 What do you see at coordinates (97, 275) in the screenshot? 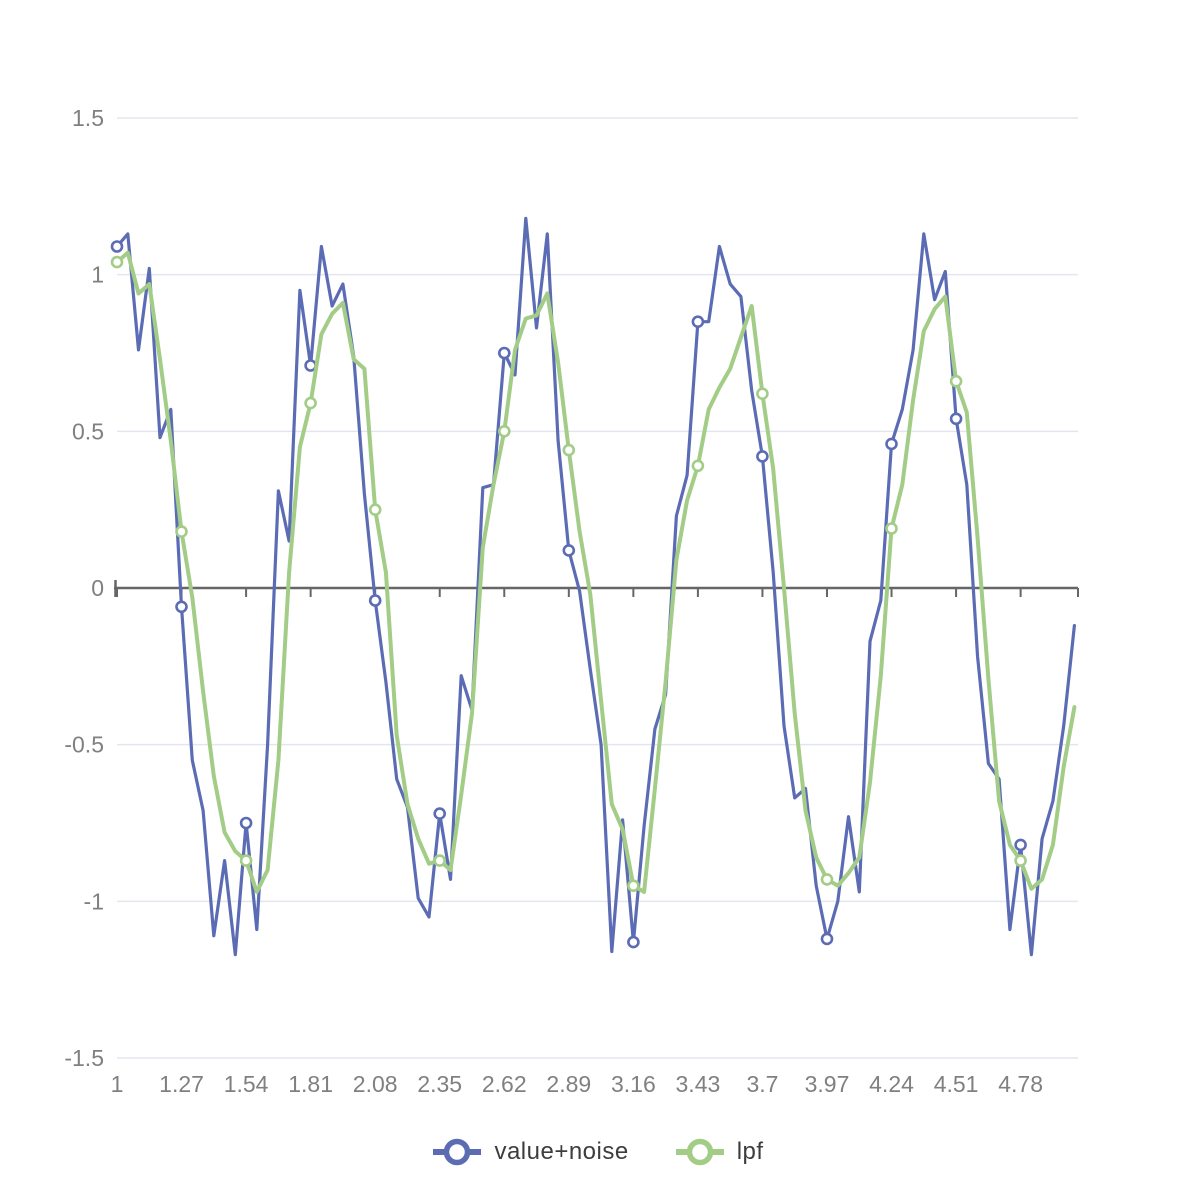
I see `y-axis-label: 1` at bounding box center [97, 275].